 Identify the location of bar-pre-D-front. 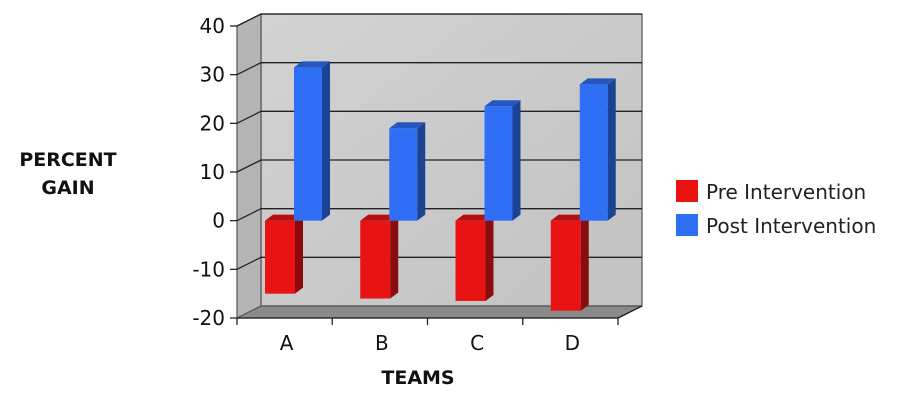
(565, 265).